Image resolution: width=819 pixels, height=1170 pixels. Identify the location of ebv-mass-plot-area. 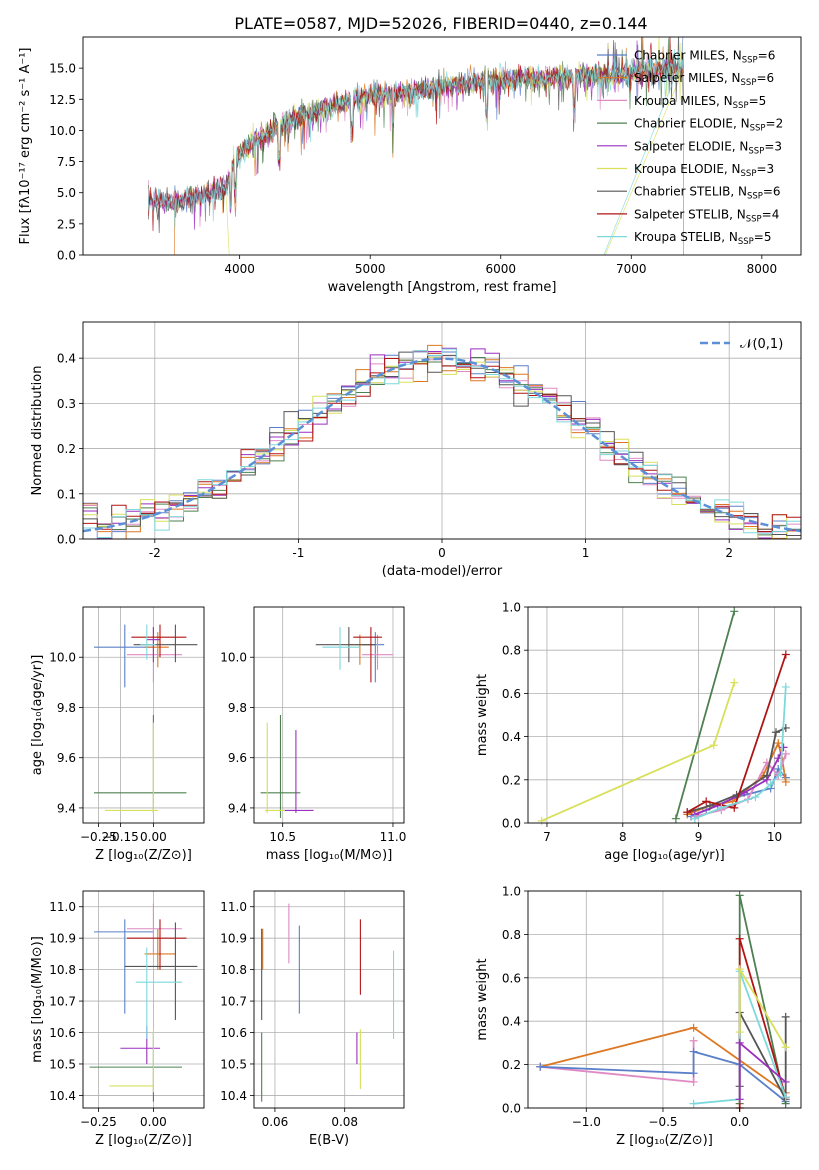
(328, 1002).